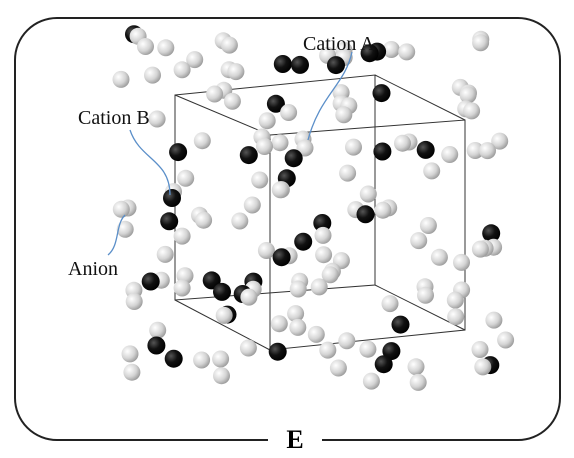 This screenshot has height=458, width=574. I want to click on label-cation-a: Cation A, so click(339, 44).